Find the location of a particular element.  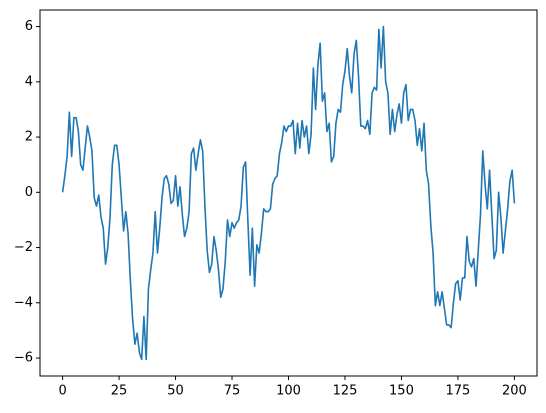

y-tick-label: −2 is located at coordinates (23, 247).